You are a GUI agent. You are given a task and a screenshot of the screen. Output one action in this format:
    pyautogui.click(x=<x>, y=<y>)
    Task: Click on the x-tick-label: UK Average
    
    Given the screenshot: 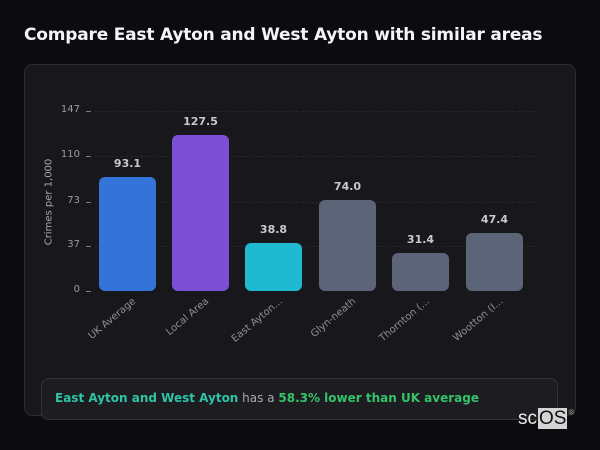 What is the action you would take?
    pyautogui.click(x=112, y=319)
    